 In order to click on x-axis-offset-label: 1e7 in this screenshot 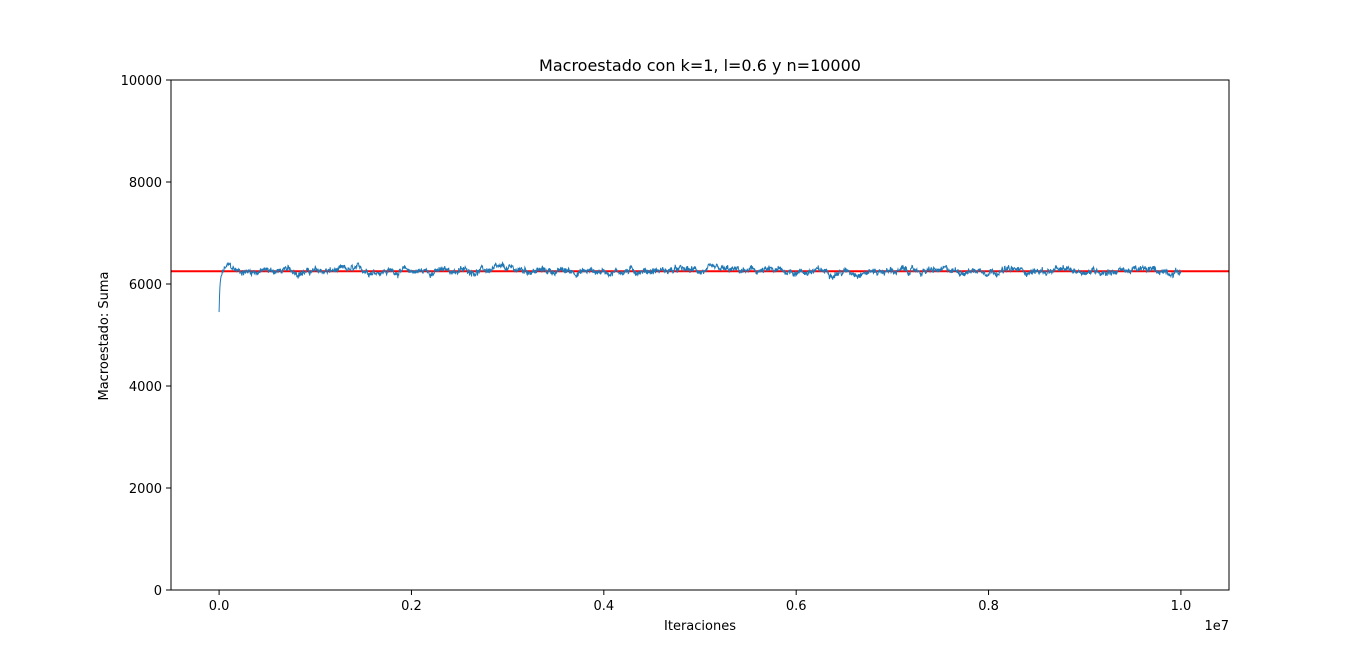, I will do `click(1216, 626)`.